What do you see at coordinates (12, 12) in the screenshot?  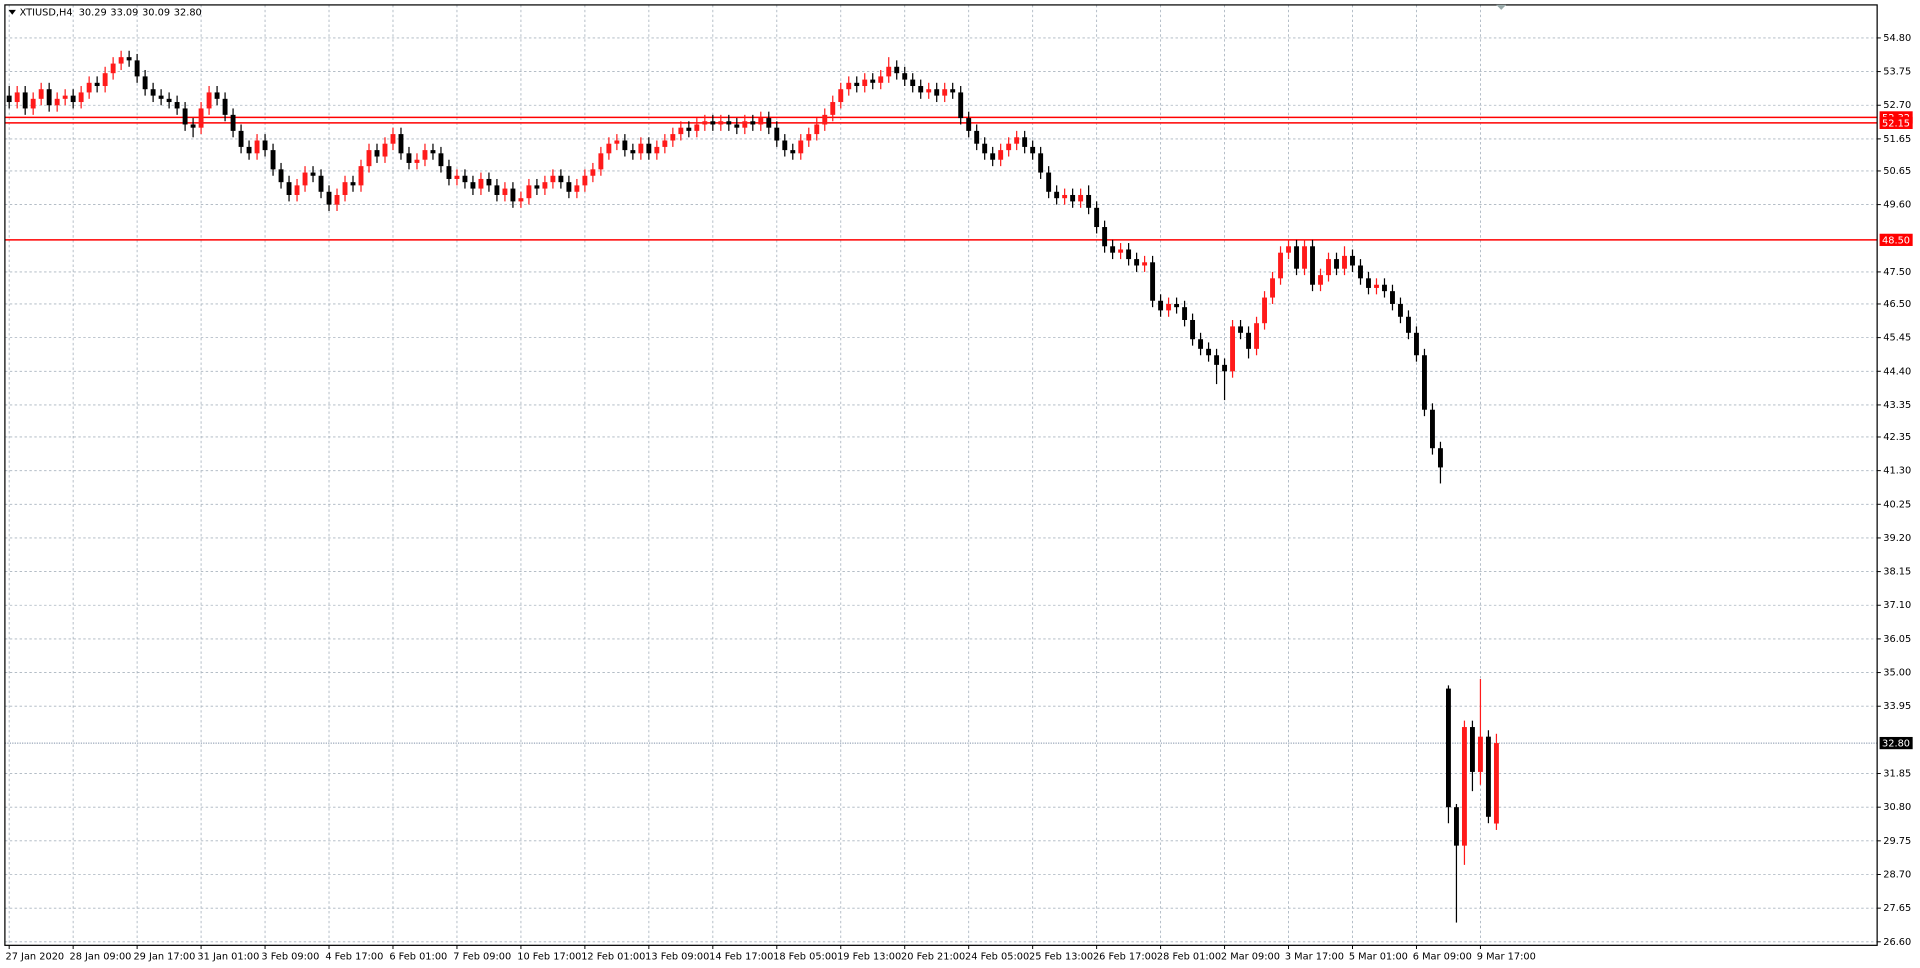 I see `menu-arrow` at bounding box center [12, 12].